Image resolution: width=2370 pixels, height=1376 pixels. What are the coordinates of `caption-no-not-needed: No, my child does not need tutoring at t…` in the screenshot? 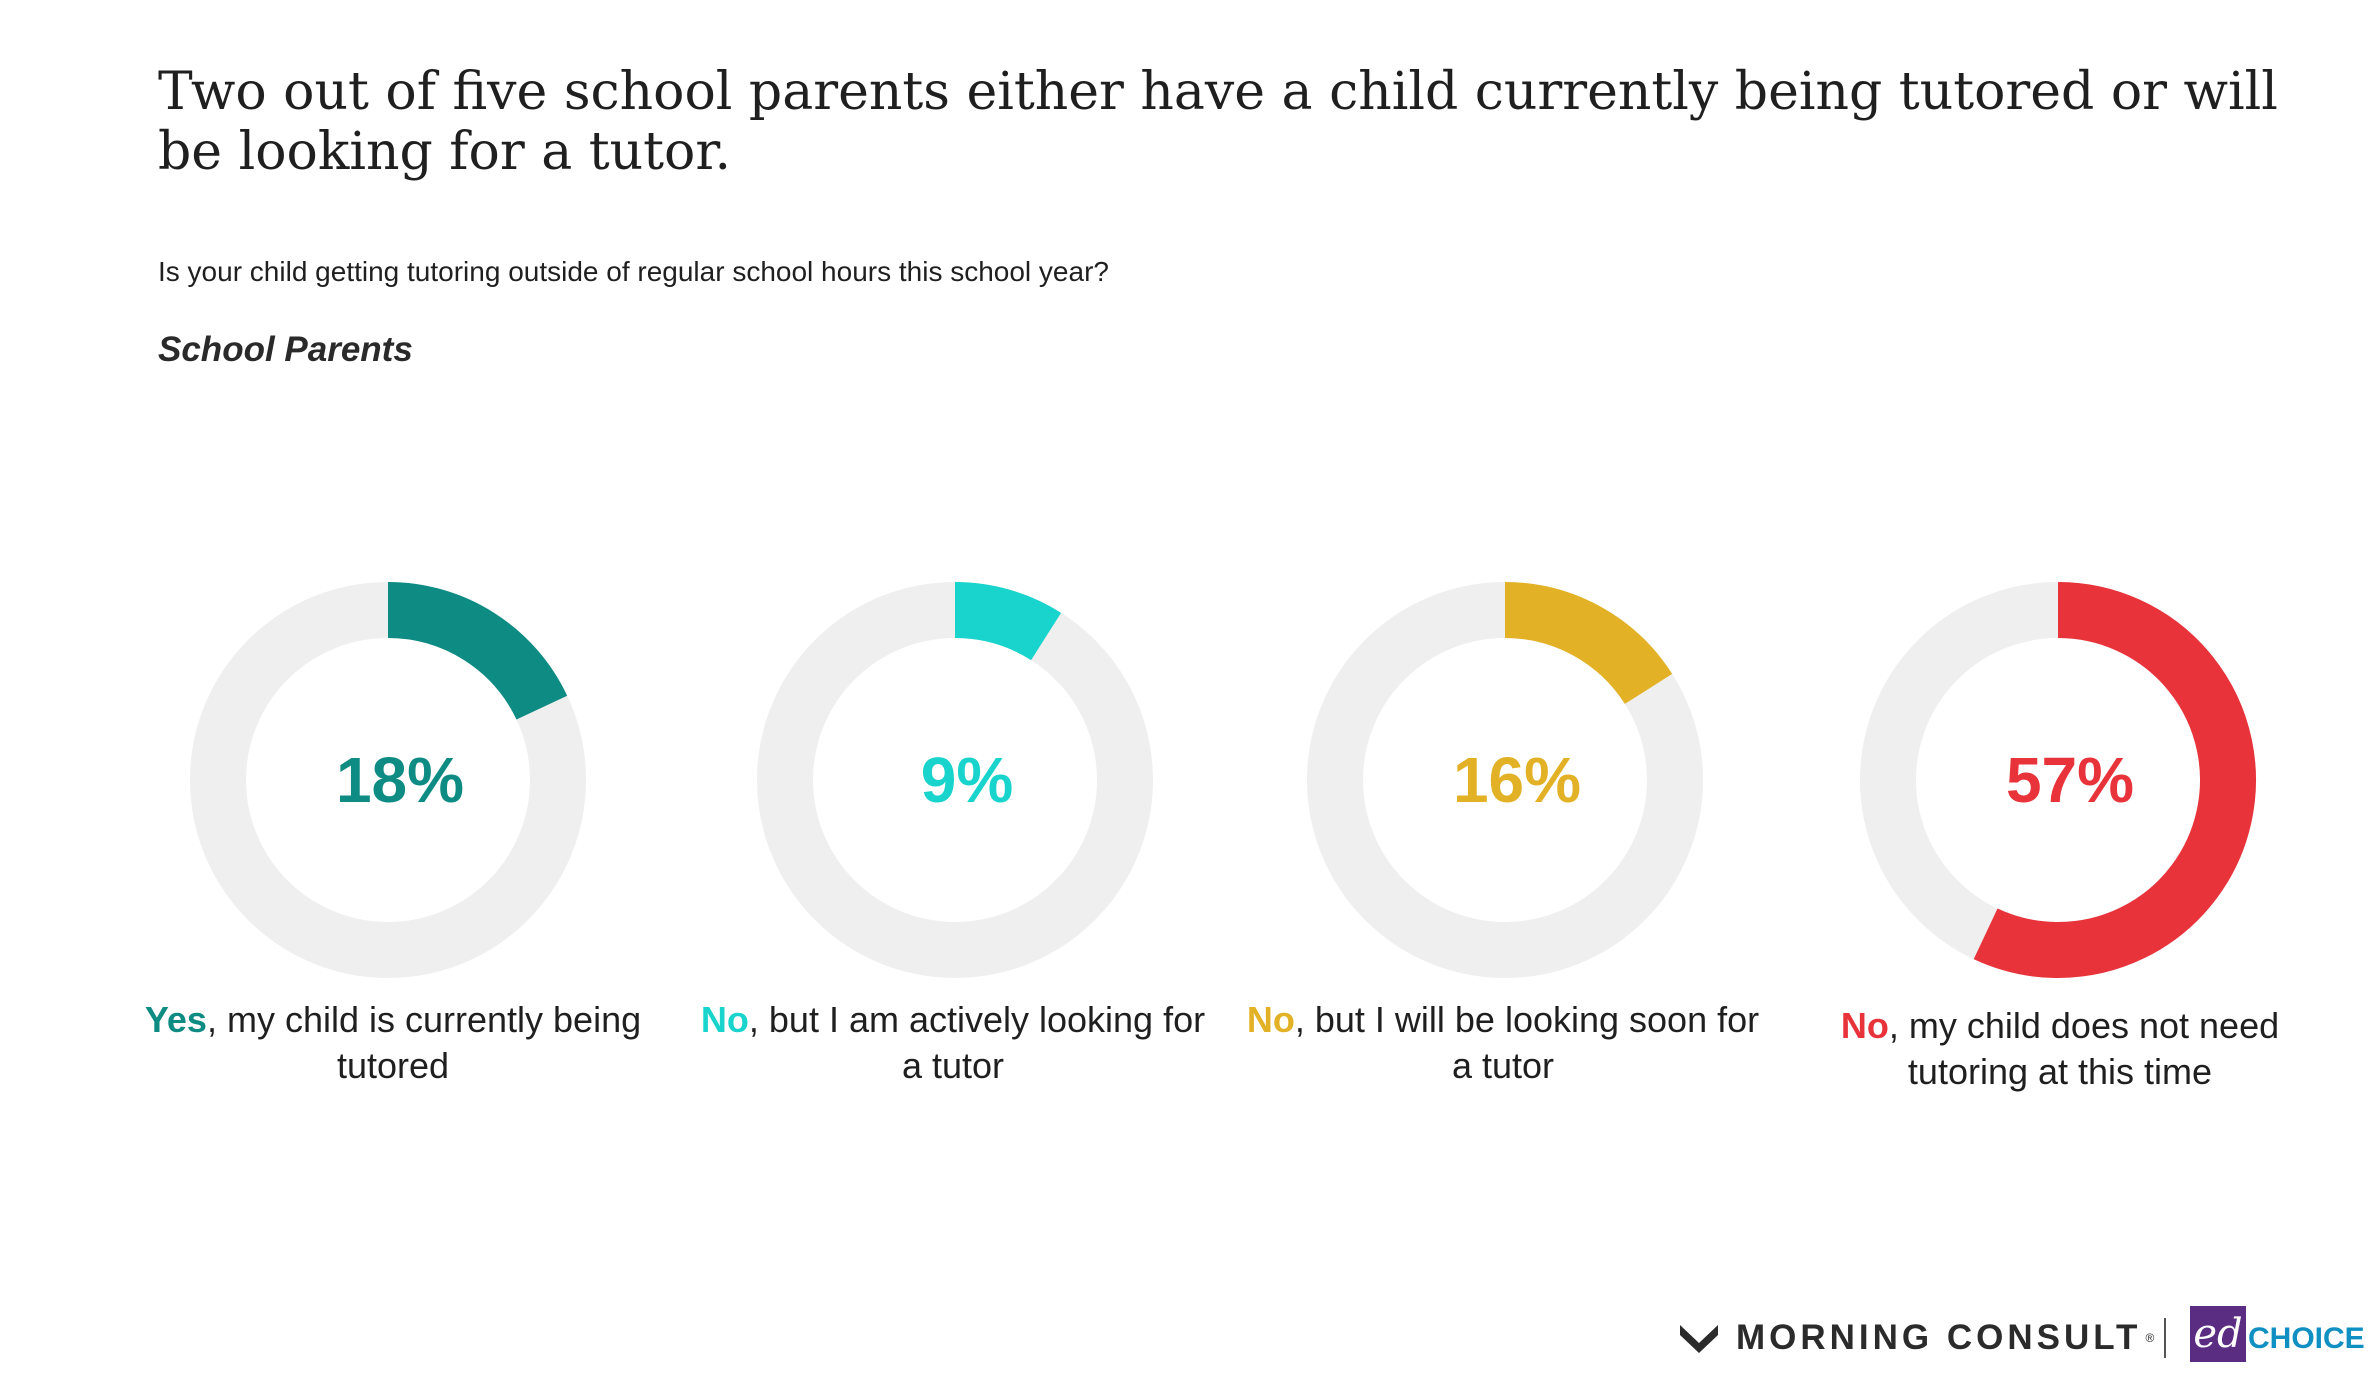 It's located at (2060, 1049).